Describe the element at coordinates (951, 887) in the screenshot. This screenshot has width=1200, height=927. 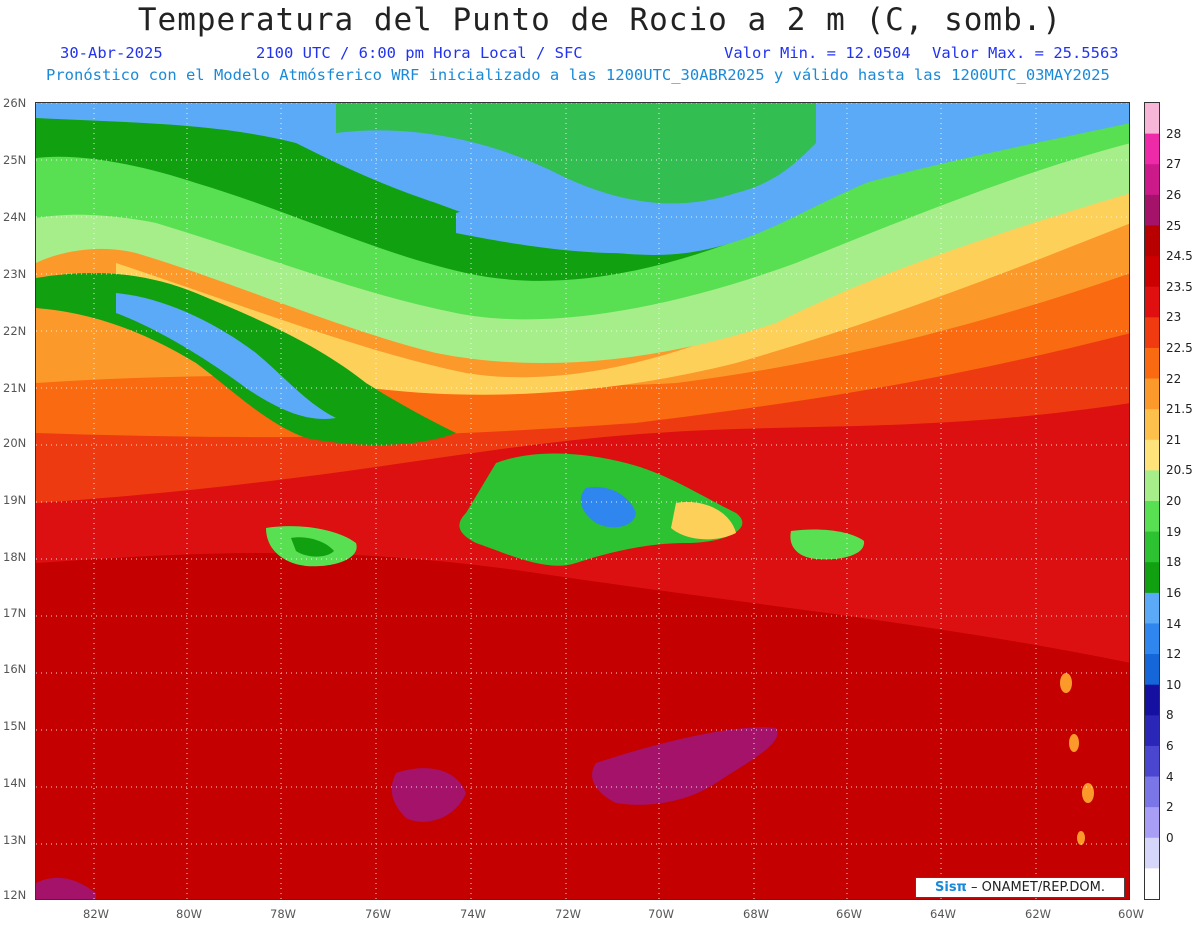
I see `credit-brand: Sisπ` at that location.